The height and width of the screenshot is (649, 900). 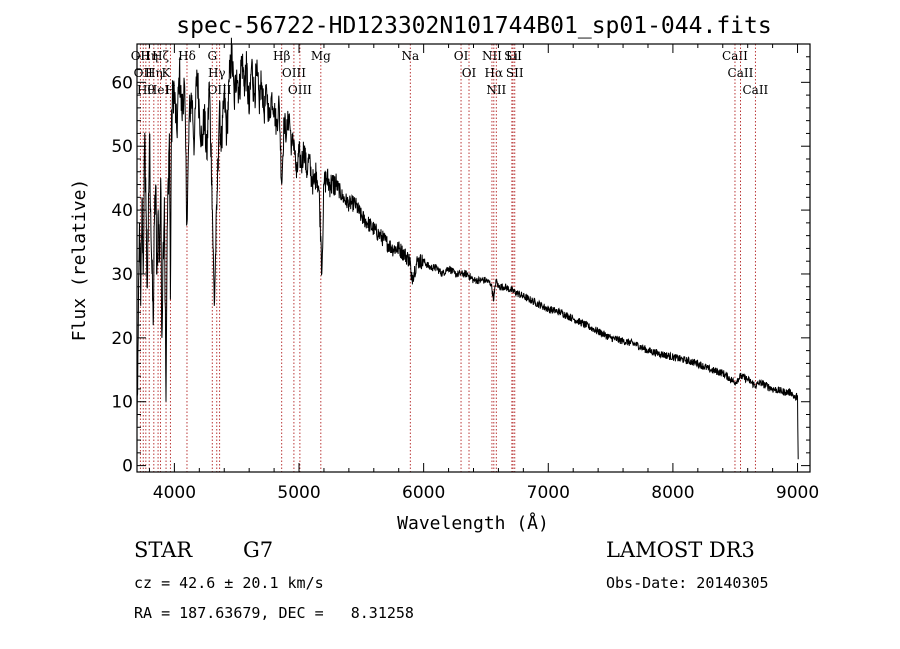 What do you see at coordinates (174, 493) in the screenshot?
I see `x-tick-label: 4000` at bounding box center [174, 493].